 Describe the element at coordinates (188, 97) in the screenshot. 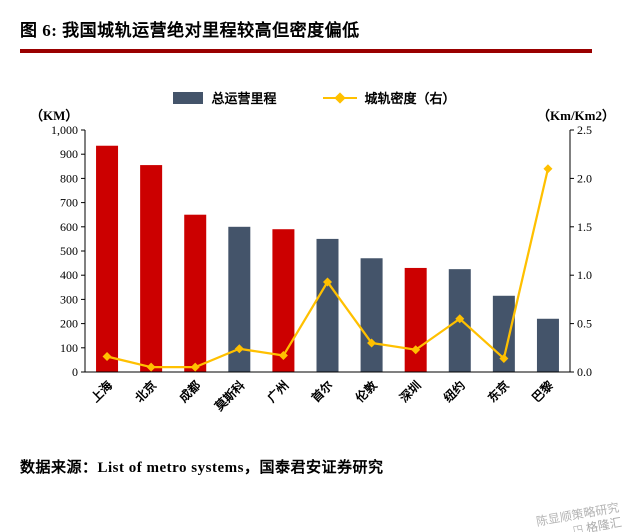

I see `legend-bar-swatch-icon` at that location.